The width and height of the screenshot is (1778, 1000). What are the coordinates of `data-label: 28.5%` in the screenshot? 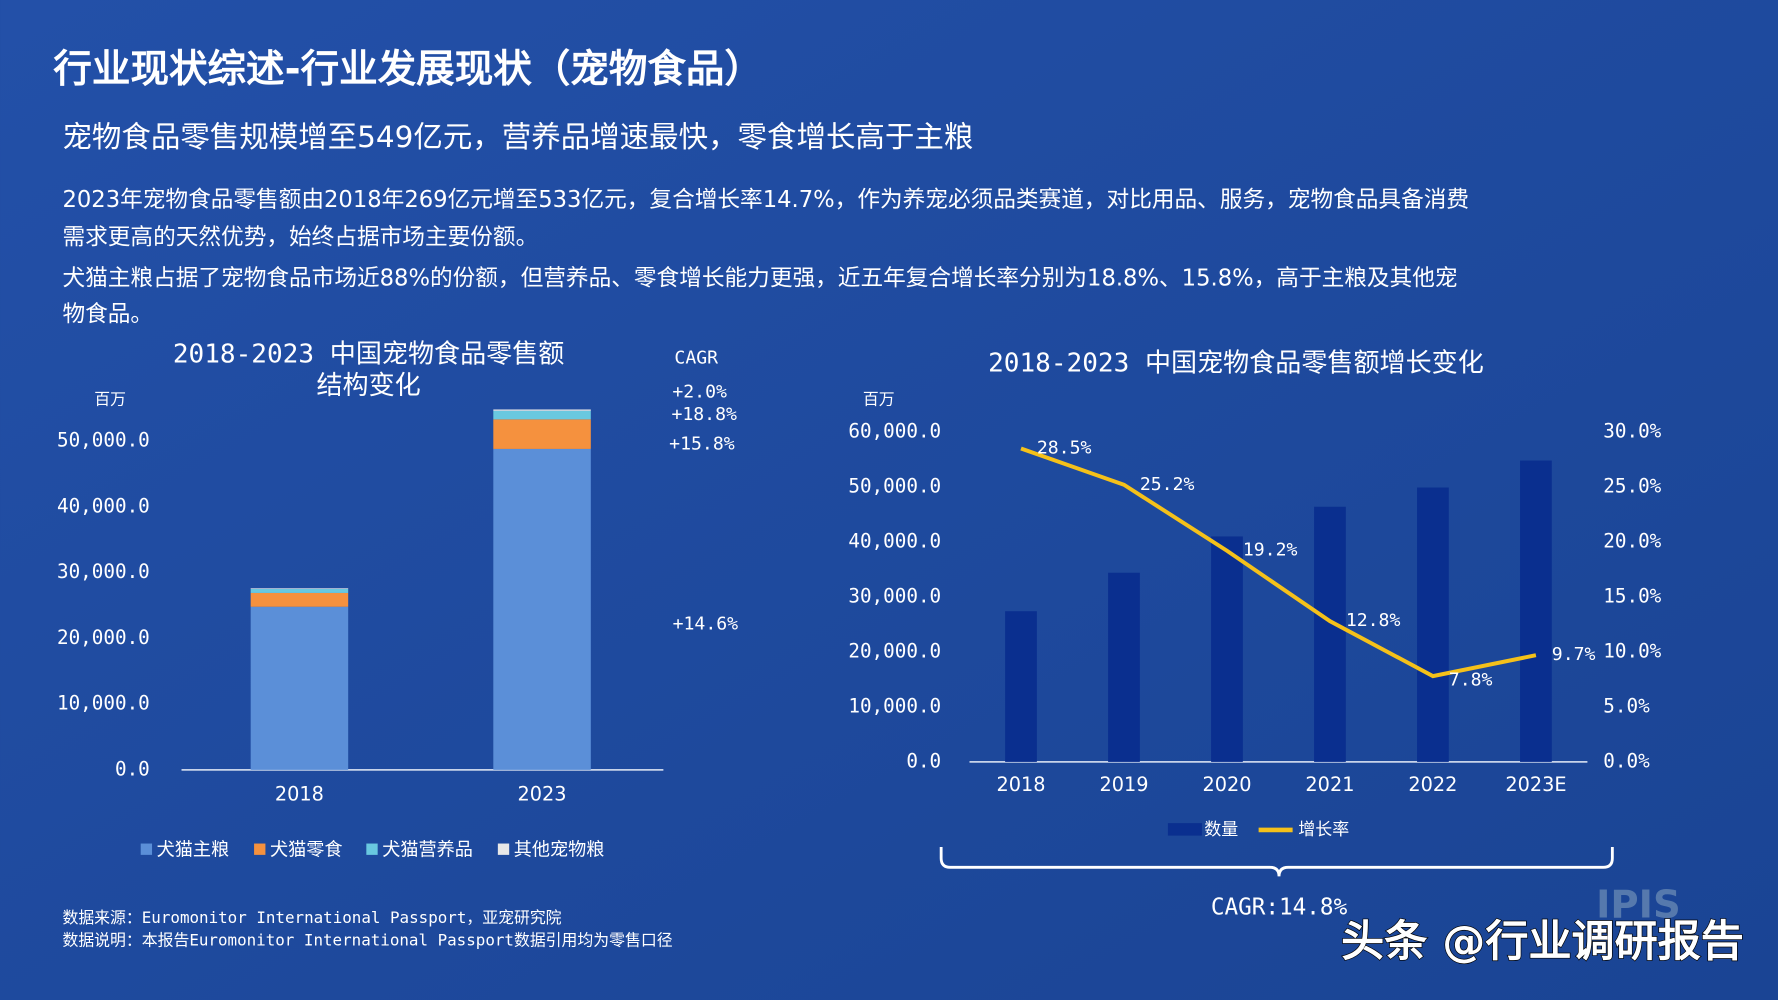 It's located at (1064, 447).